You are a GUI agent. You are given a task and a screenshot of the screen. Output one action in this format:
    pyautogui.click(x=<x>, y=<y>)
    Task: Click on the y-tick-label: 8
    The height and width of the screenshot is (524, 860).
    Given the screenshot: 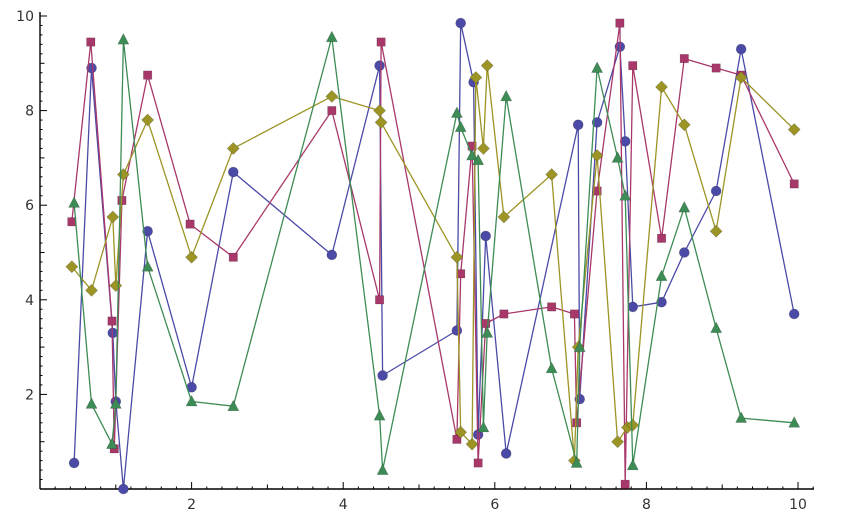 What is the action you would take?
    pyautogui.click(x=29, y=112)
    